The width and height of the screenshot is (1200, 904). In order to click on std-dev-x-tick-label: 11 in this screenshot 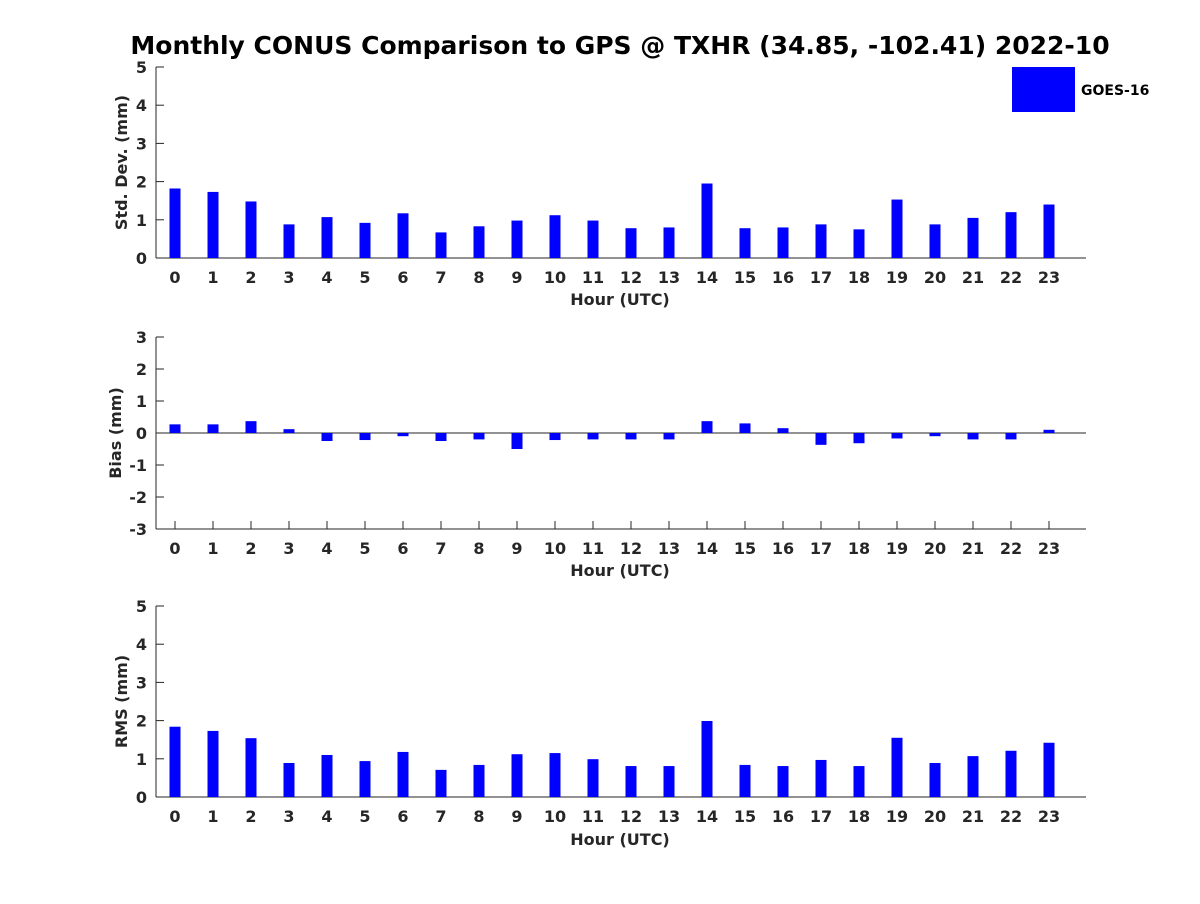, I will do `click(593, 277)`.